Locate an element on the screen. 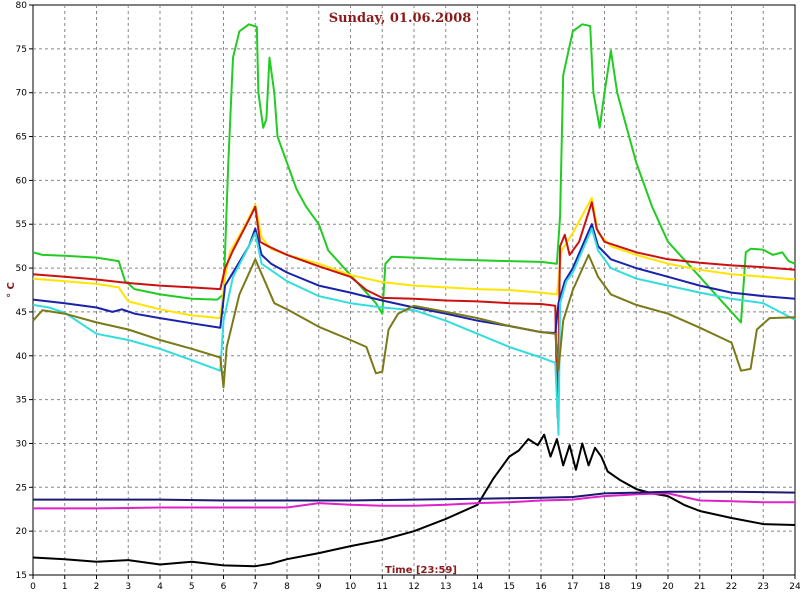 This screenshot has height=600, width=800. y-axis-label: ° C is located at coordinates (11, 290).